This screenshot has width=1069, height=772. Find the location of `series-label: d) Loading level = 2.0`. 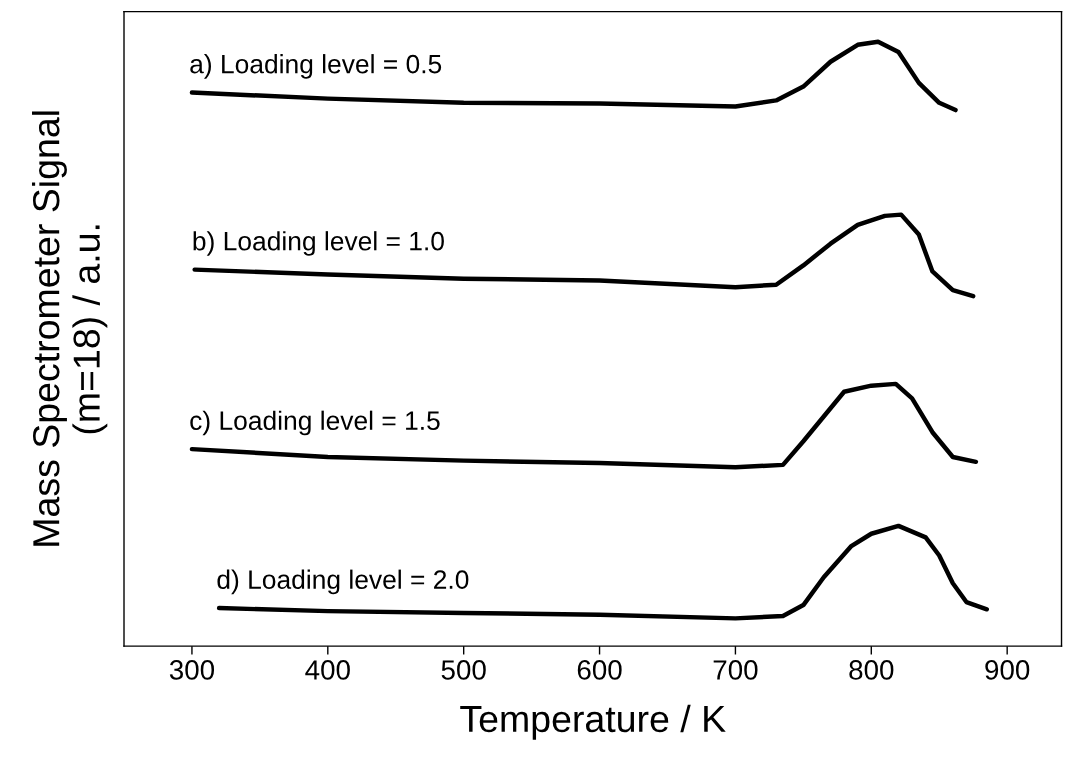

series-label: d) Loading level = 2.0 is located at coordinates (343, 582).